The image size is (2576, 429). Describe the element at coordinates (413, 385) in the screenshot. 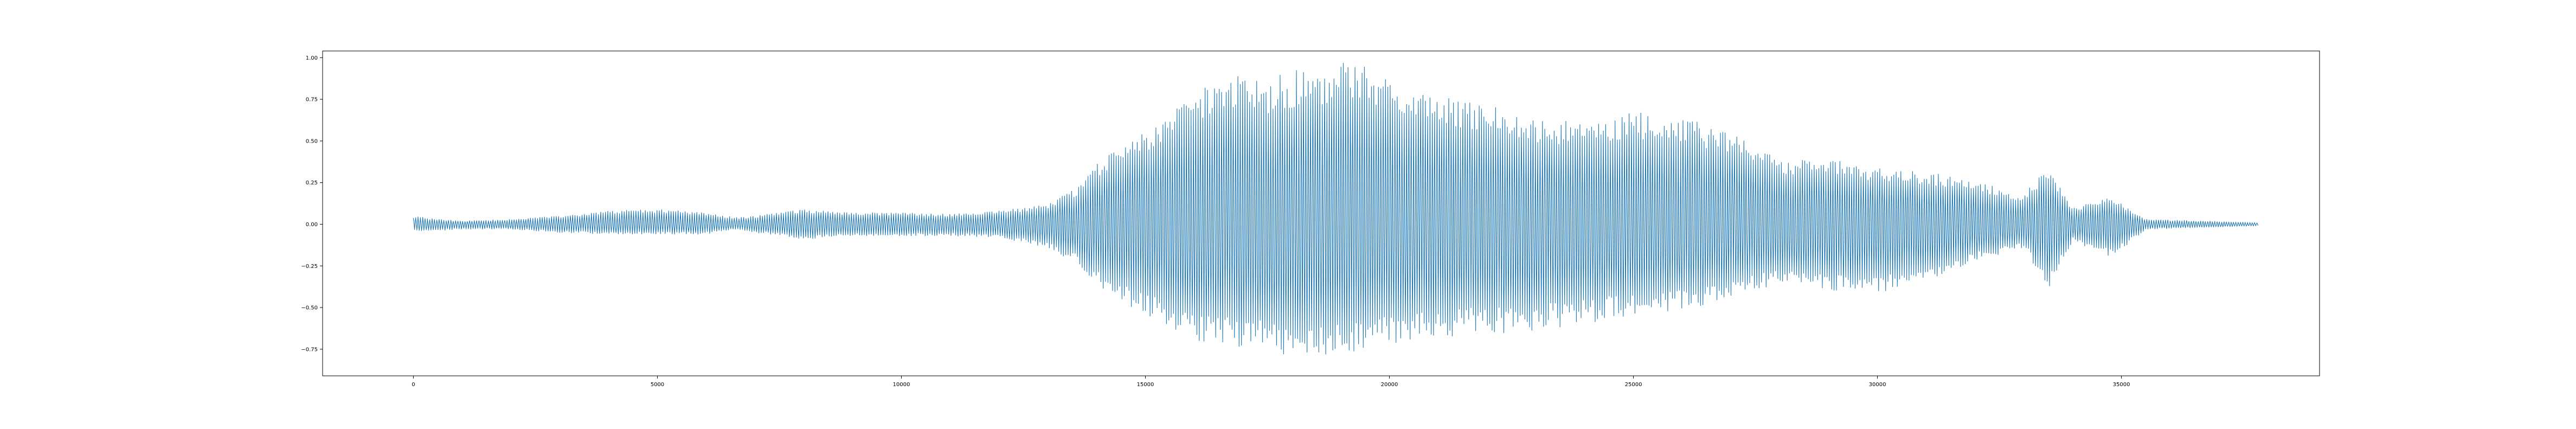

I see `x-tick-label: 0` at that location.